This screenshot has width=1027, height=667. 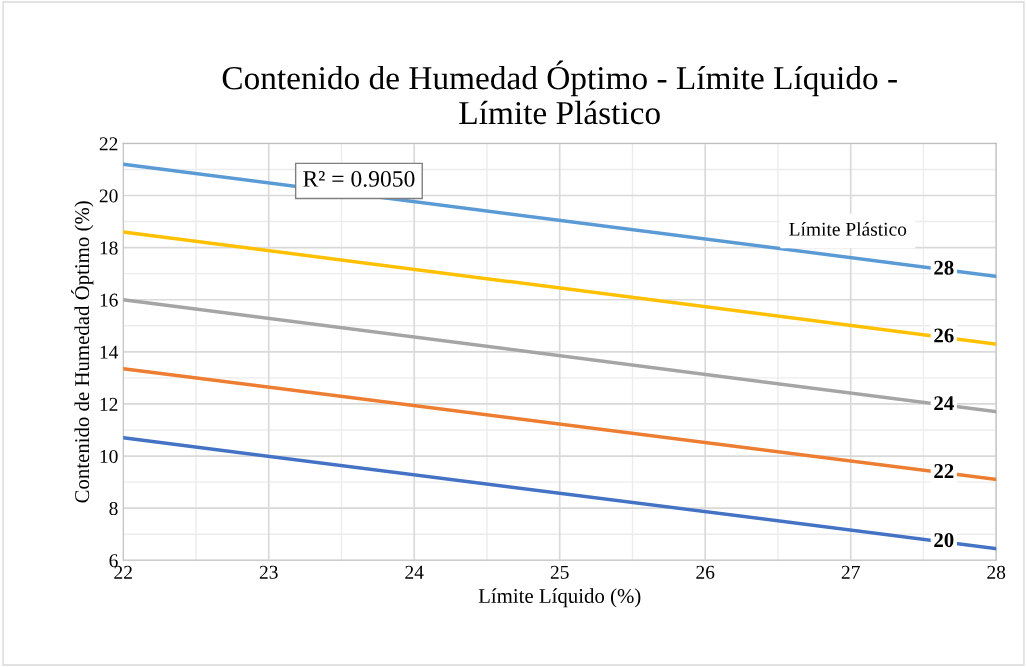 I want to click on y-tick-label: 10, so click(x=109, y=456).